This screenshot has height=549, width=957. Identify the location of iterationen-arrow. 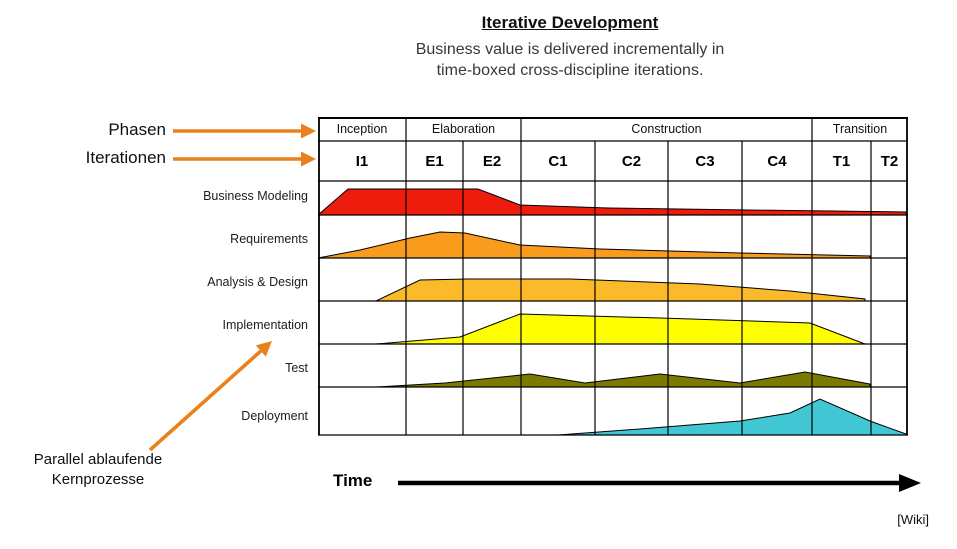
(244, 159).